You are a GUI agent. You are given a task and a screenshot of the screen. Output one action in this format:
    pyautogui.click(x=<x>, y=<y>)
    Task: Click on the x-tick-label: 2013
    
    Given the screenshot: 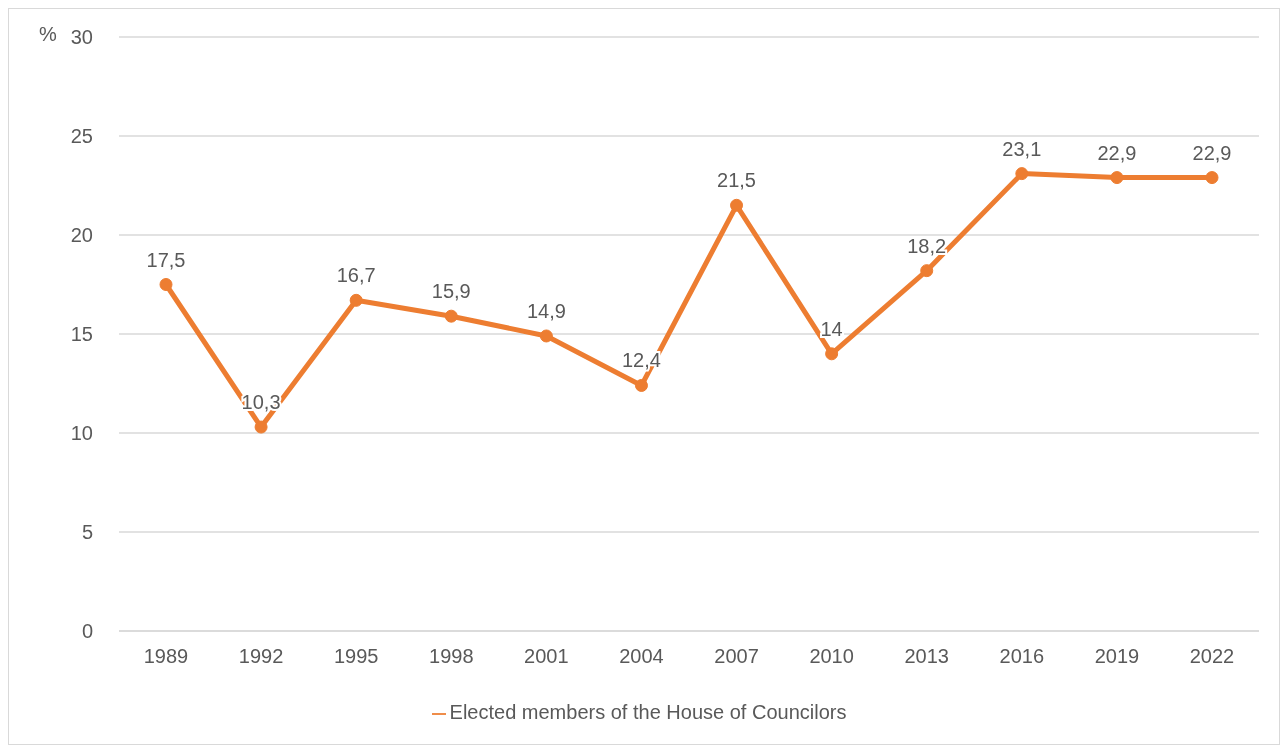 What is the action you would take?
    pyautogui.click(x=926, y=656)
    